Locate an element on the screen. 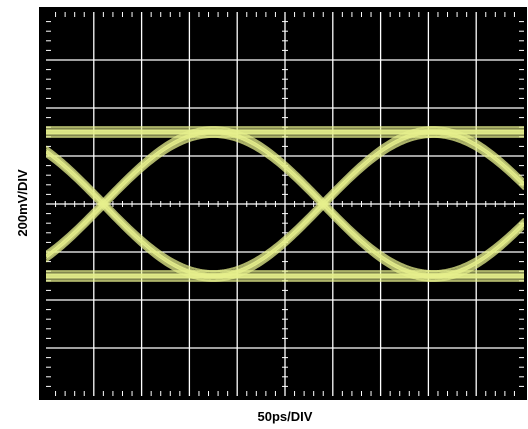 The width and height of the screenshot is (528, 429). y-axis-label: 200mV/DIV is located at coordinates (22, 203).